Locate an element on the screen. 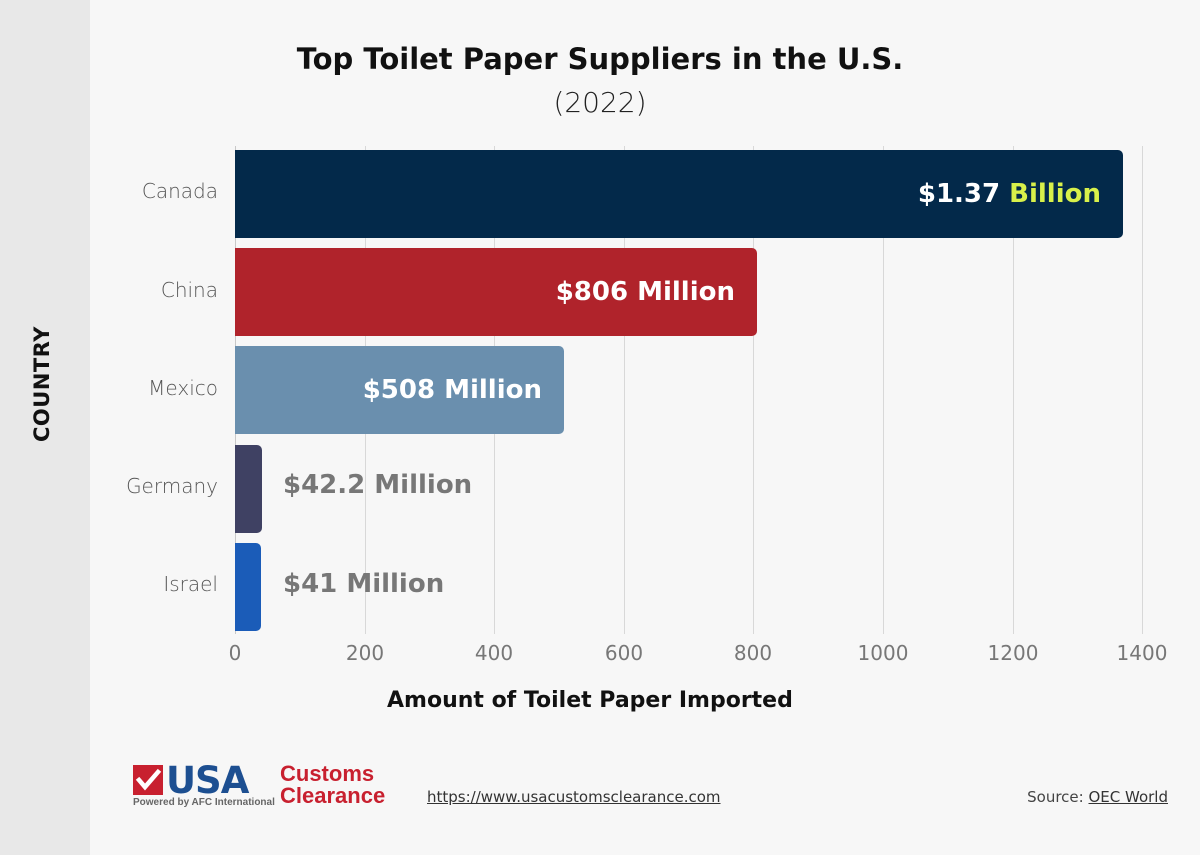  bar-value-label: $1.37 Billion is located at coordinates (1009, 194).